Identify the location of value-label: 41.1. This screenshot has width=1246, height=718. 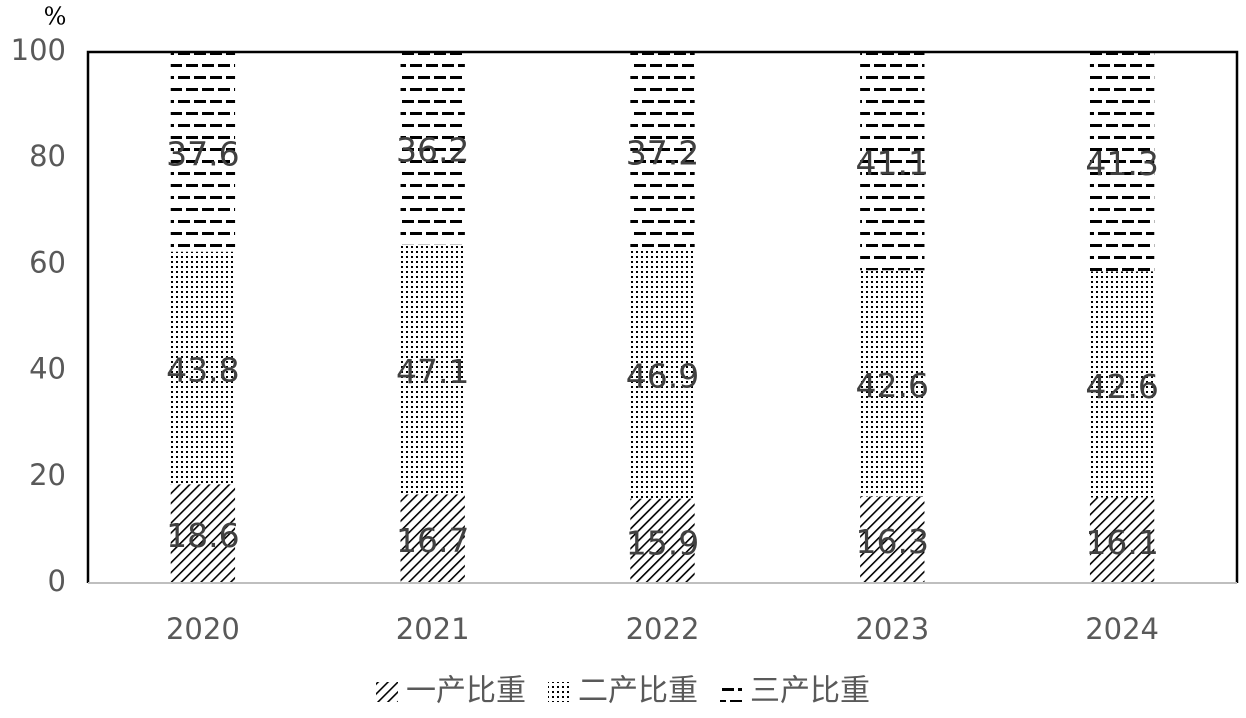
(892, 163).